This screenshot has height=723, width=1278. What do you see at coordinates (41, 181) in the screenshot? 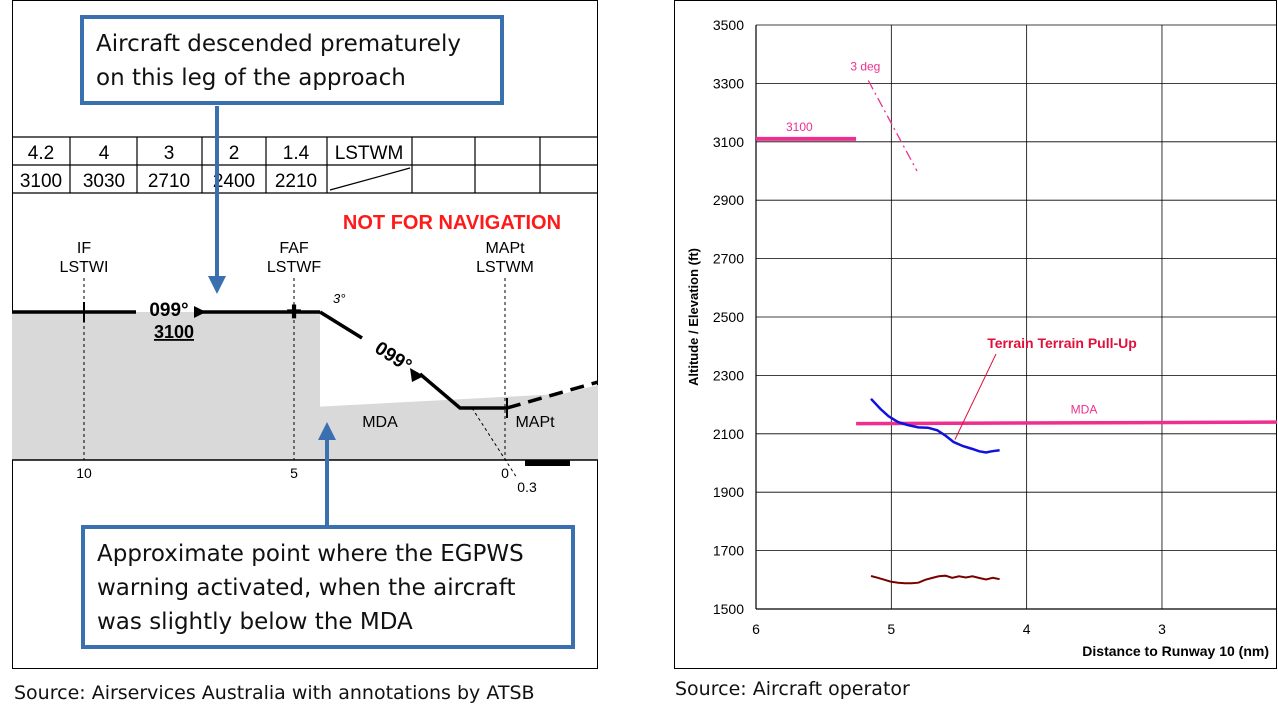
I see `table-altitude-cell: 3100` at bounding box center [41, 181].